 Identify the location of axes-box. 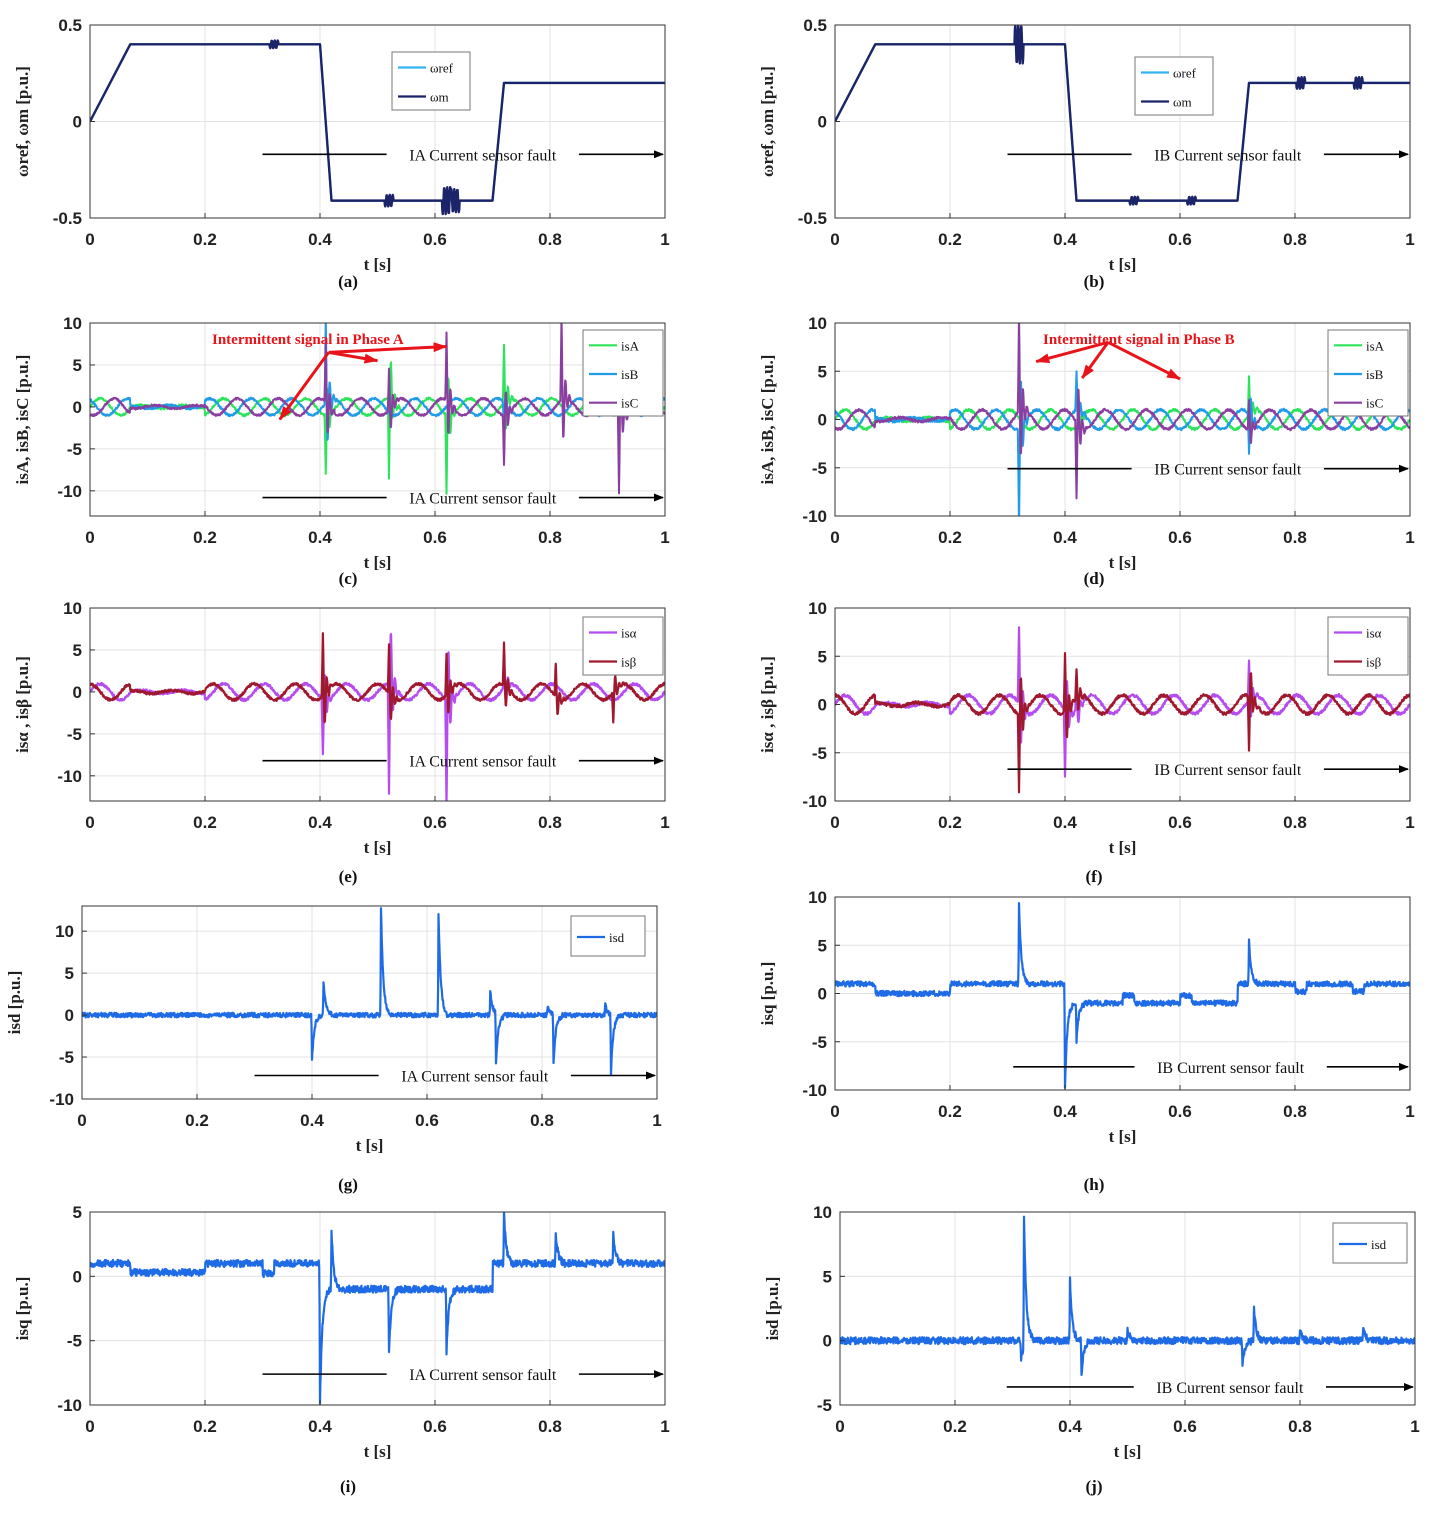
(377, 1308).